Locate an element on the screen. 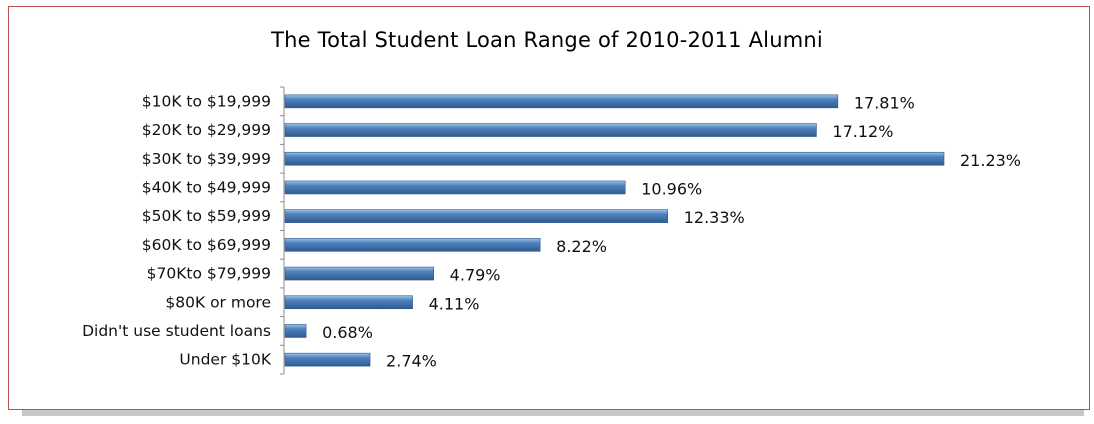 The width and height of the screenshot is (1094, 424). data-label: 10.96% is located at coordinates (671, 188).